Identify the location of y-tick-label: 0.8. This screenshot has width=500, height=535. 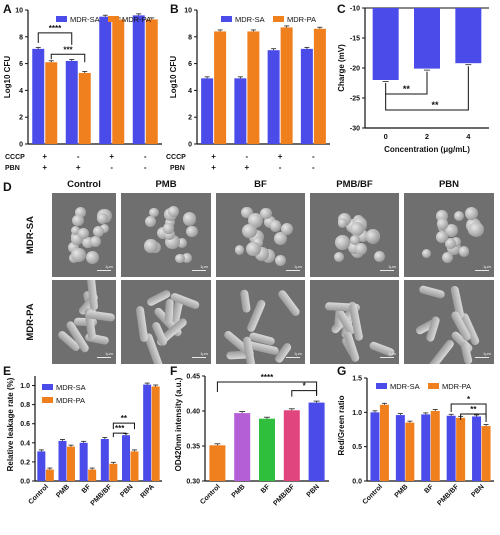
(25, 405).